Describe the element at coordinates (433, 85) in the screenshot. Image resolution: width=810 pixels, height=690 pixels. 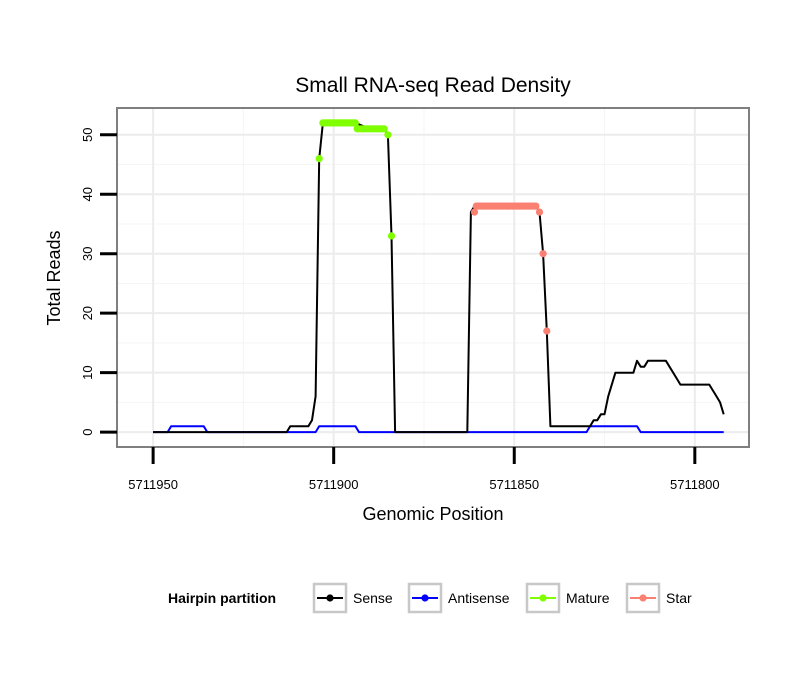
I see `chart-title: Small RNA-seq Read Density` at that location.